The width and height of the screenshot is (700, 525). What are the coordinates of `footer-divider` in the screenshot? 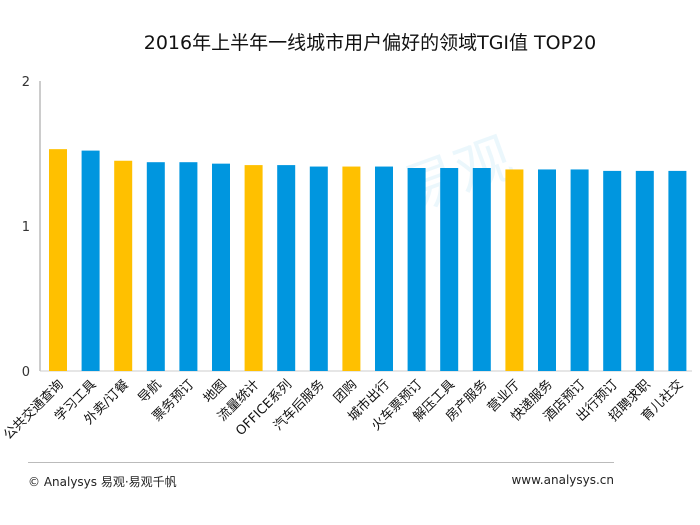 It's located at (321, 462).